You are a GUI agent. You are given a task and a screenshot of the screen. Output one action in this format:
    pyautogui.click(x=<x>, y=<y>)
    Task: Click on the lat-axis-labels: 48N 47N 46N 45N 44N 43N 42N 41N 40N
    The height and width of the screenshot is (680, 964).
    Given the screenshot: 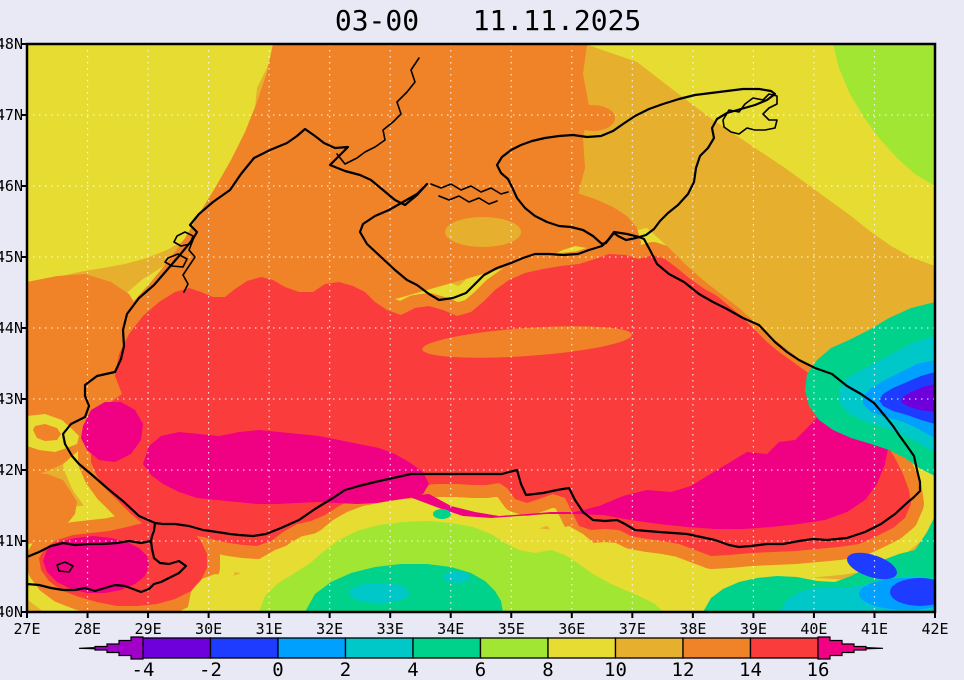 What is the action you would take?
    pyautogui.click(x=11, y=328)
    